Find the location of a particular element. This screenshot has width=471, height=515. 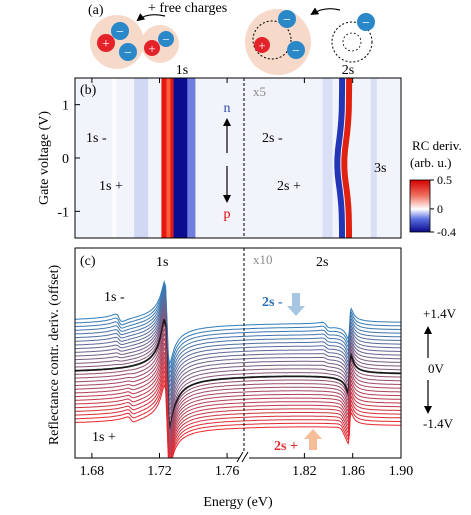

label-n: n is located at coordinates (227, 108).